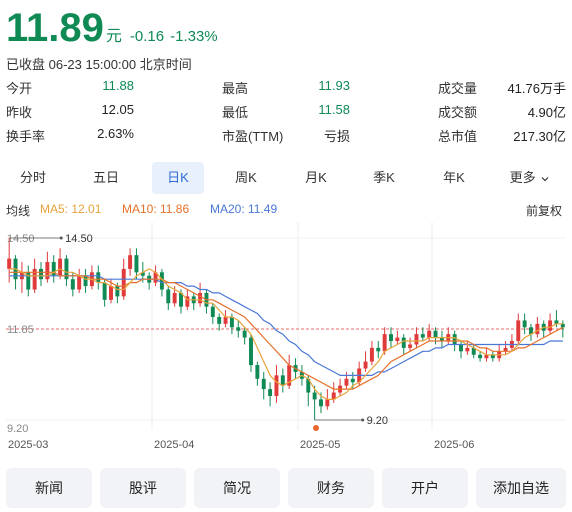 The height and width of the screenshot is (512, 572). Describe the element at coordinates (115, 133) in the screenshot. I see `quote-value: 2.63%` at that location.